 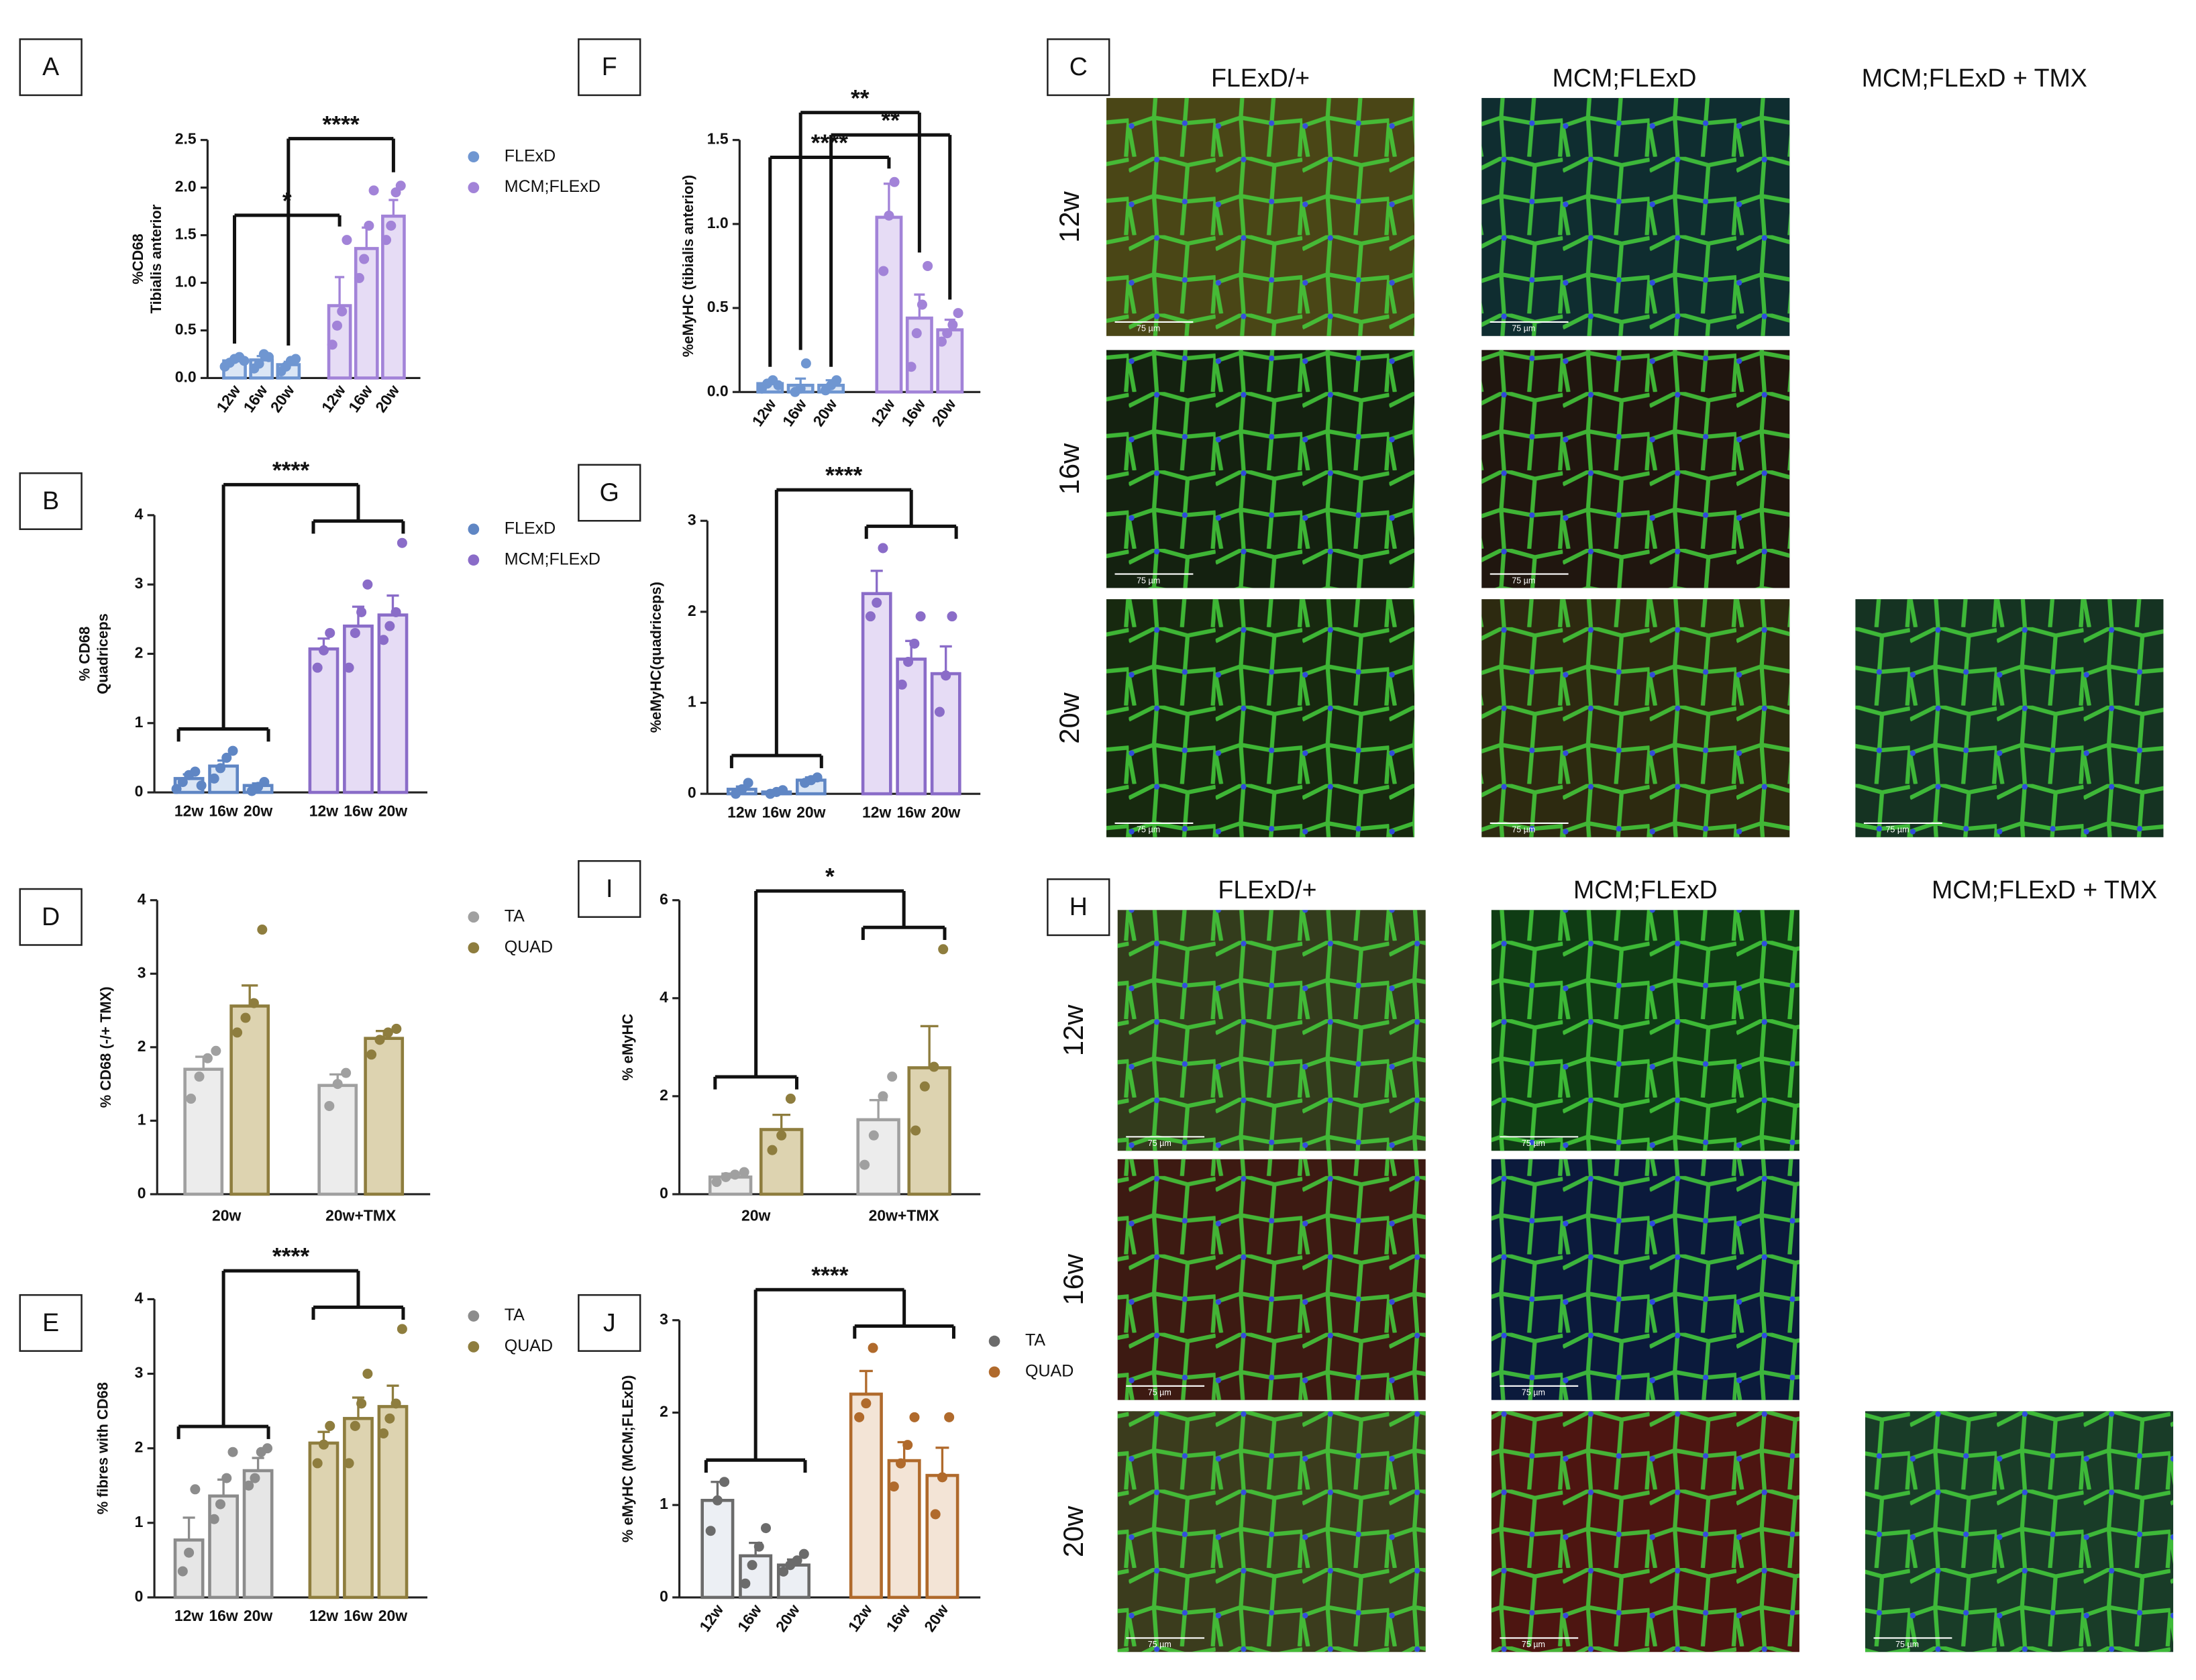 I want to click on row-label: 16w, so click(x=1073, y=1279).